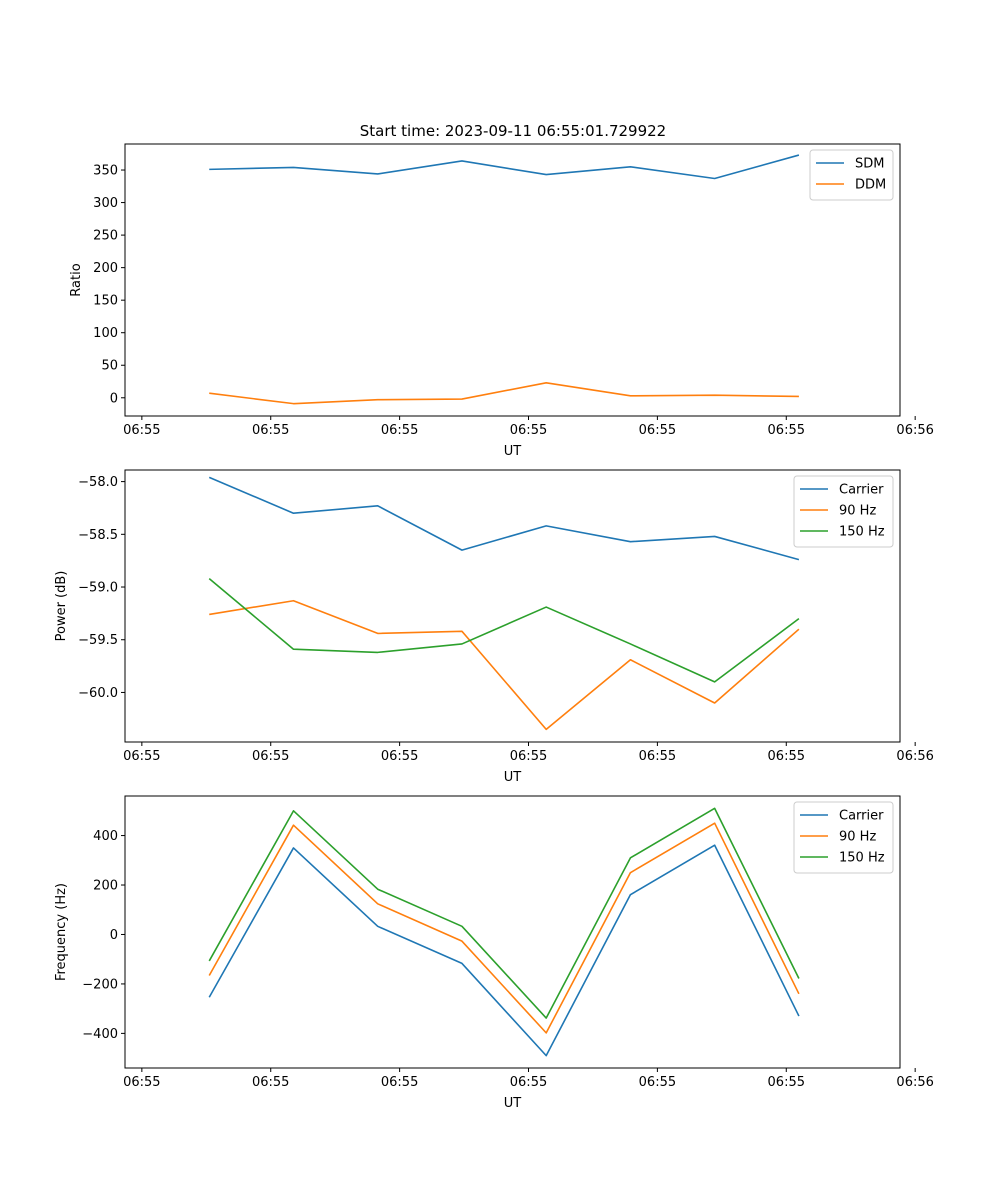 This screenshot has width=1000, height=1200. I want to click on frequency-series-line-carrier, so click(504, 950).